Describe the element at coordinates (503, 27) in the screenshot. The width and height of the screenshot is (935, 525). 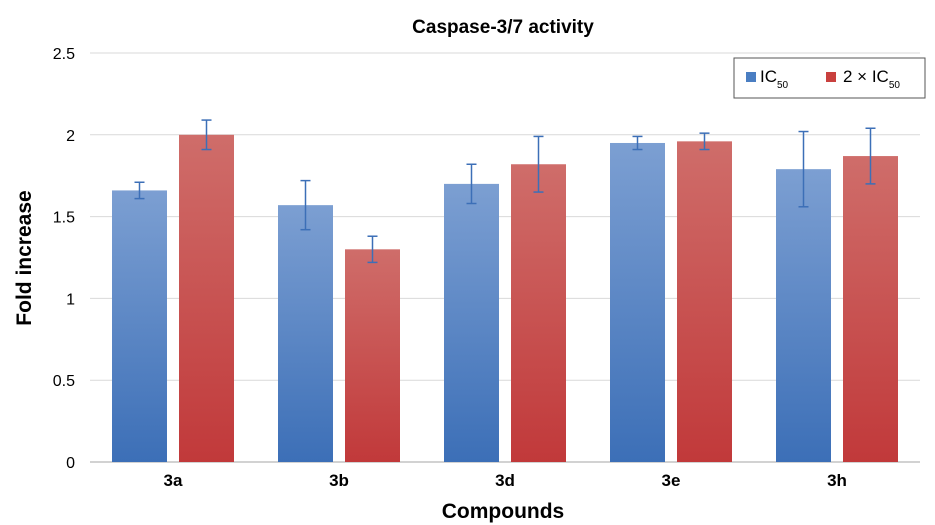
I see `chart-title: Caspase-3/7 activity` at that location.